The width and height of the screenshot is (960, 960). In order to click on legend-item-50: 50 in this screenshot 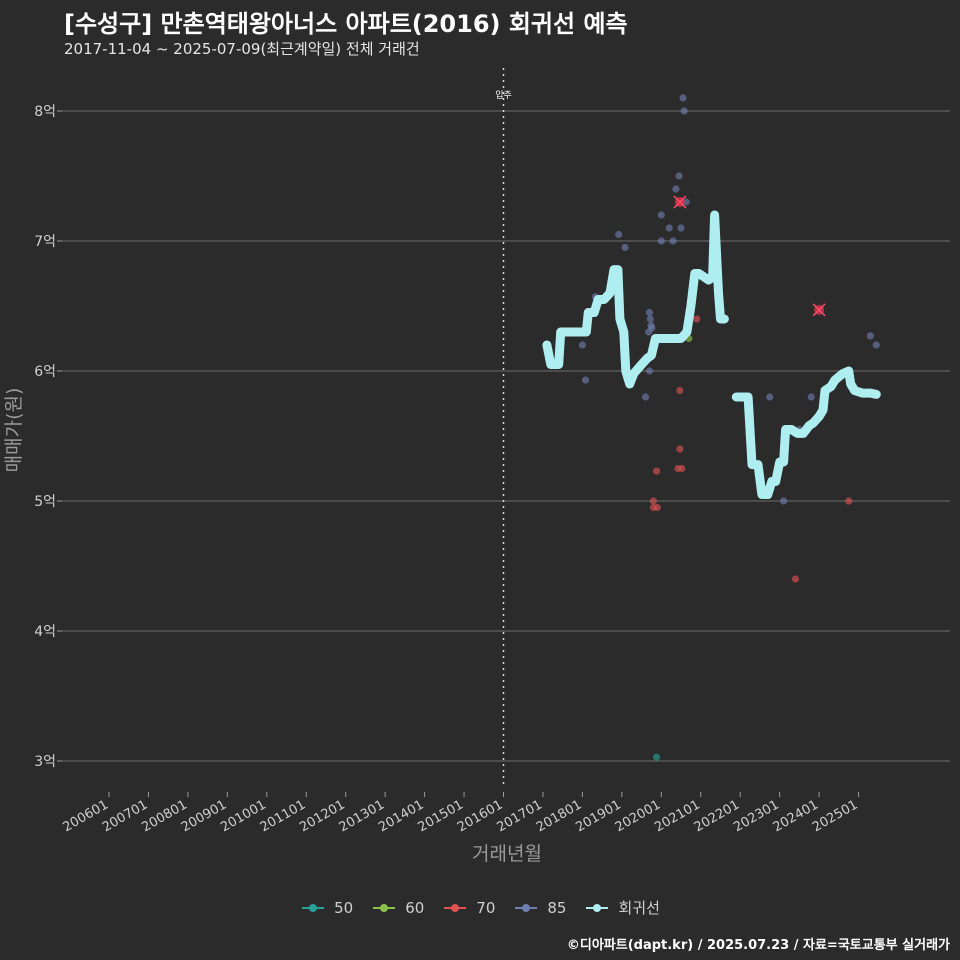, I will do `click(326, 907)`.